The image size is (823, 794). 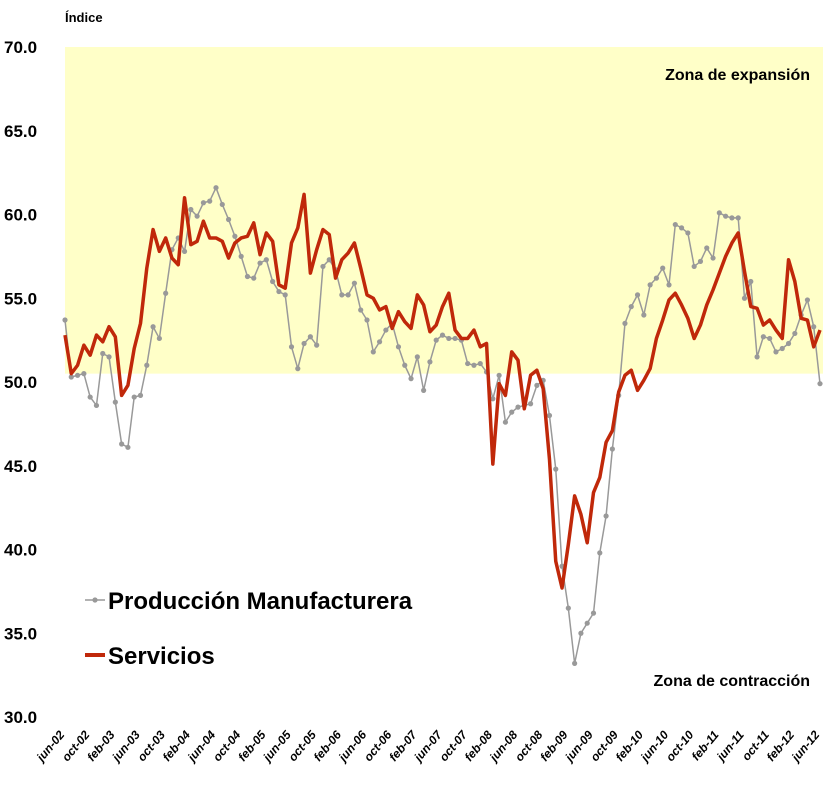 I want to click on y-tick-label: 50.0, so click(x=20, y=382).